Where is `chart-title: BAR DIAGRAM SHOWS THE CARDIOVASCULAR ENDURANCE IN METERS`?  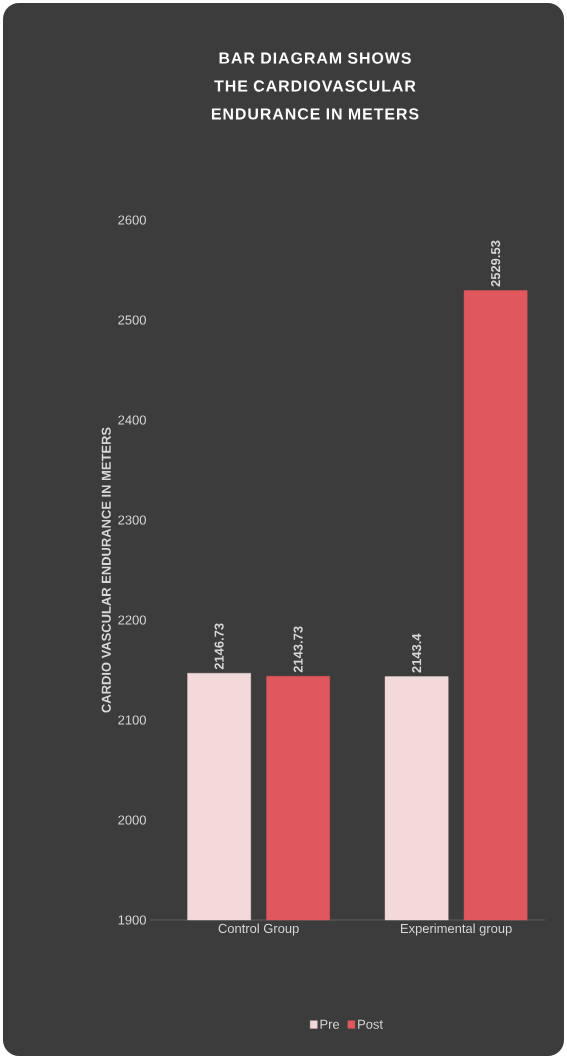 chart-title: BAR DIAGRAM SHOWS THE CARDIOVASCULAR ENDURANCE IN METERS is located at coordinates (315, 86).